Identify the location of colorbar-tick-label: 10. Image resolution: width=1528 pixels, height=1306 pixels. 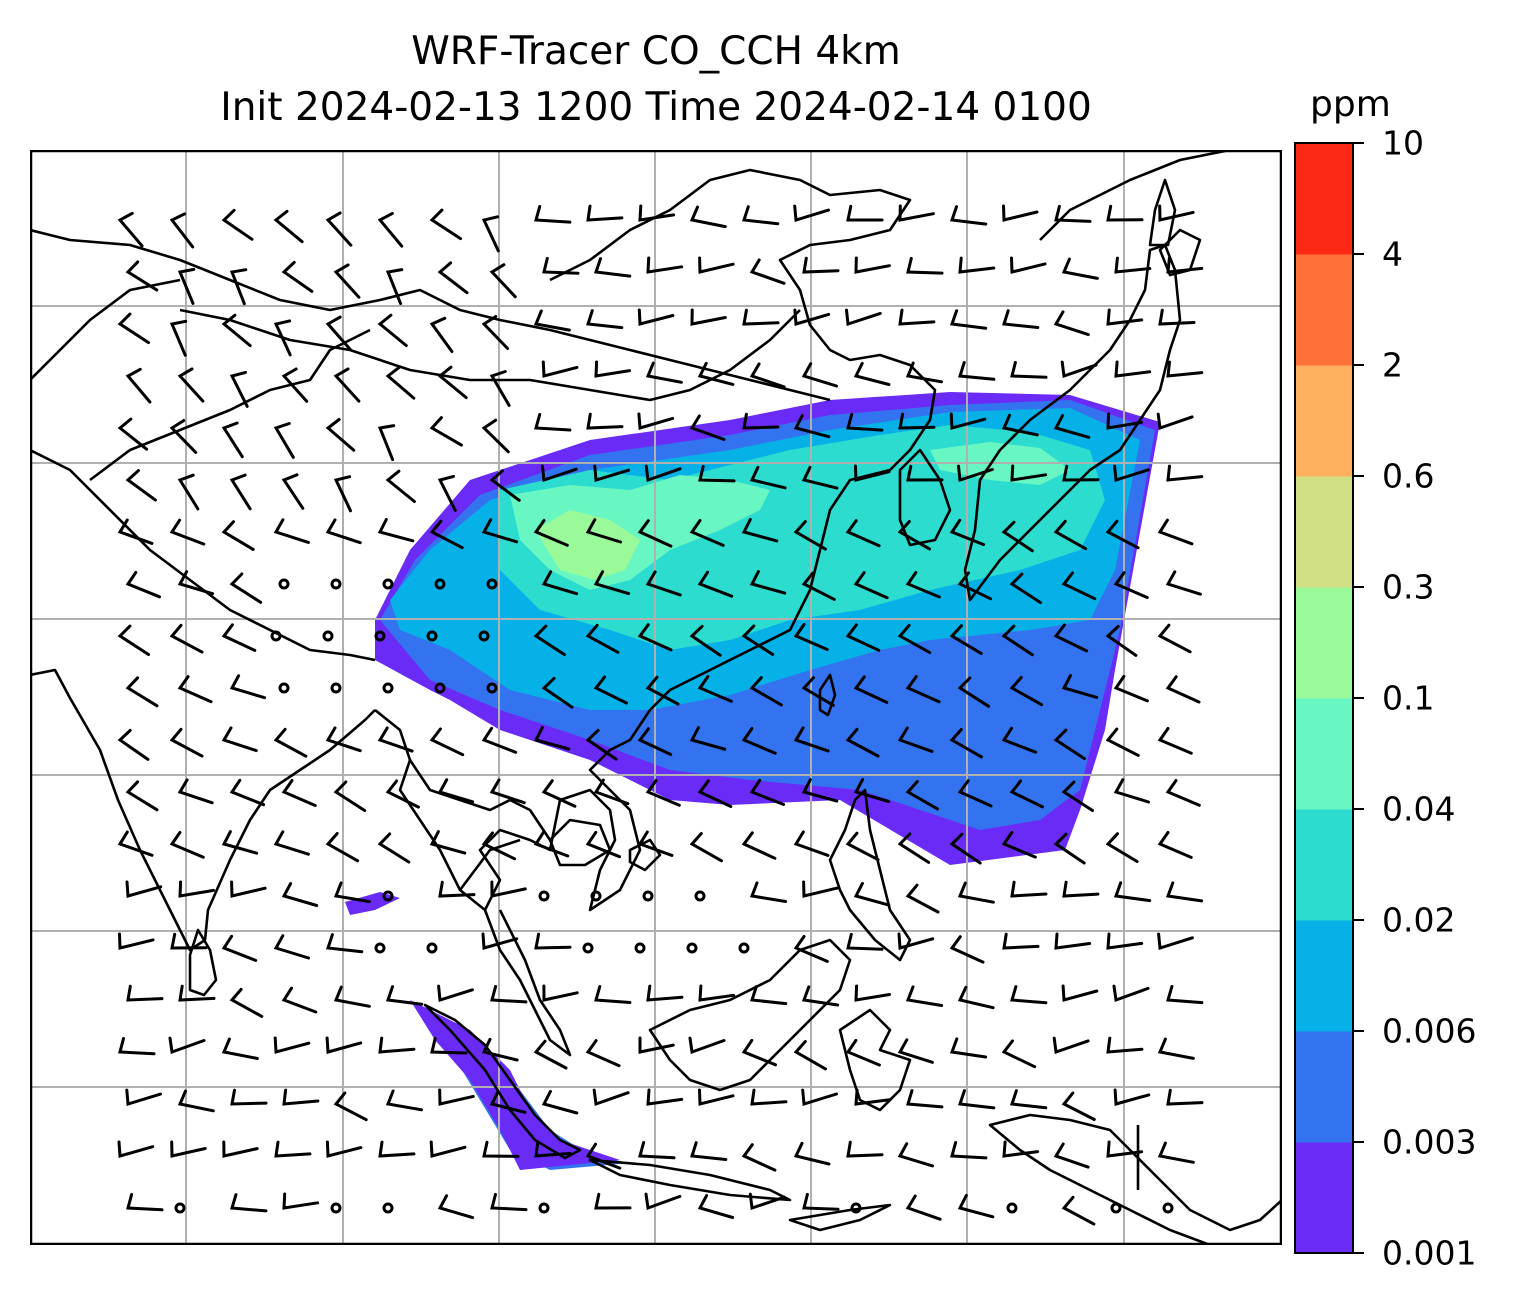
(1403, 143).